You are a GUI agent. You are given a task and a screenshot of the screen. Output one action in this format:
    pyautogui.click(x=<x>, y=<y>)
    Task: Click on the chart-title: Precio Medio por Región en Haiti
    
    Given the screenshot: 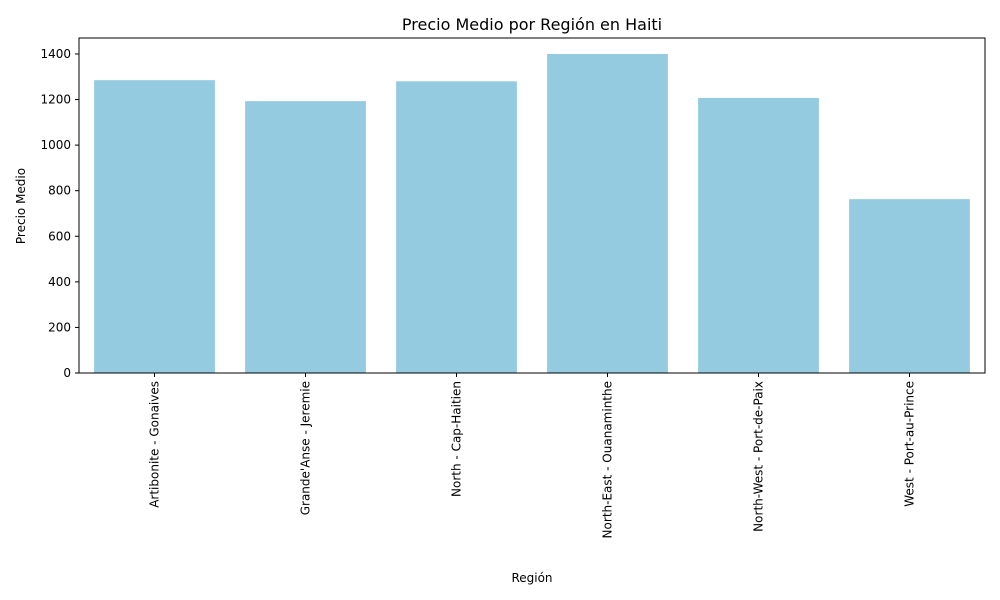 What is the action you would take?
    pyautogui.click(x=532, y=24)
    